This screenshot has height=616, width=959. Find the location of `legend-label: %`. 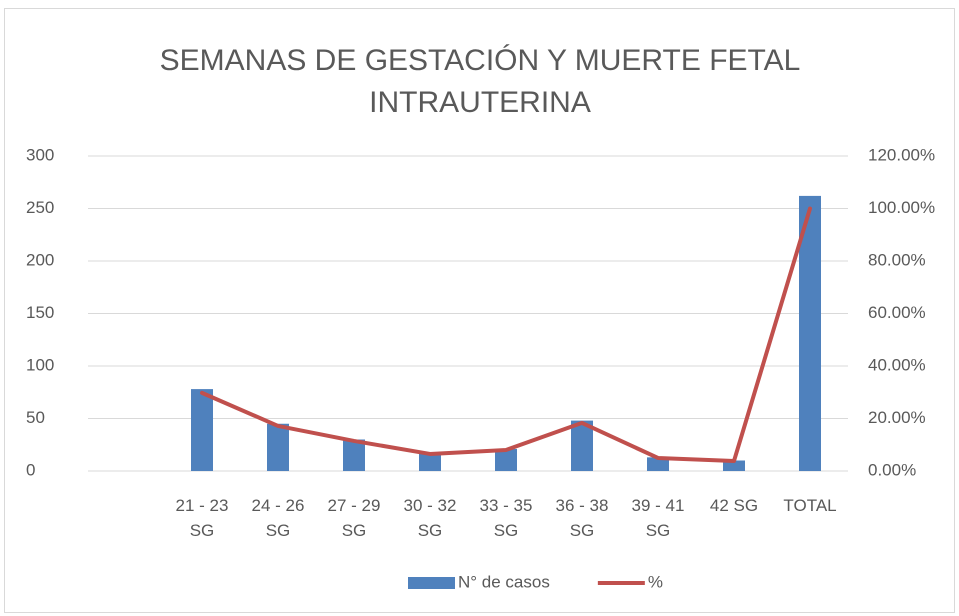

legend-label: % is located at coordinates (655, 581).